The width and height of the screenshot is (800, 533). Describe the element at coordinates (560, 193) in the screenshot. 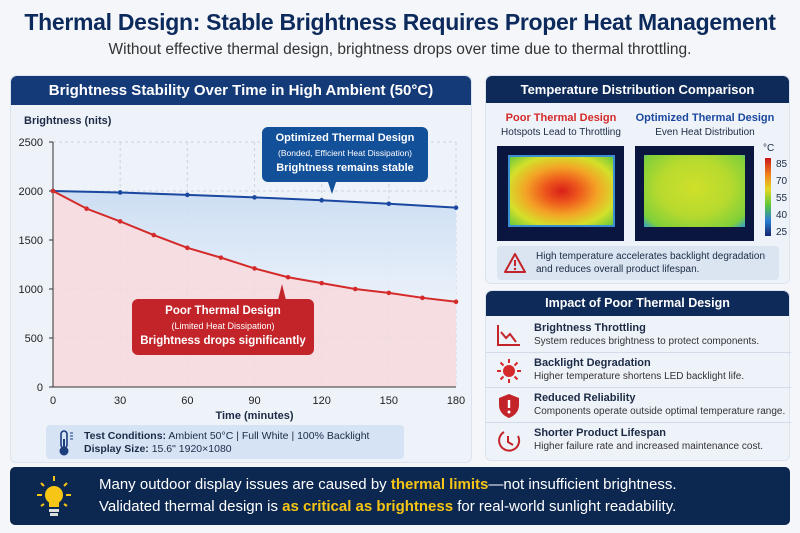

I see `thermal-image-poor` at that location.